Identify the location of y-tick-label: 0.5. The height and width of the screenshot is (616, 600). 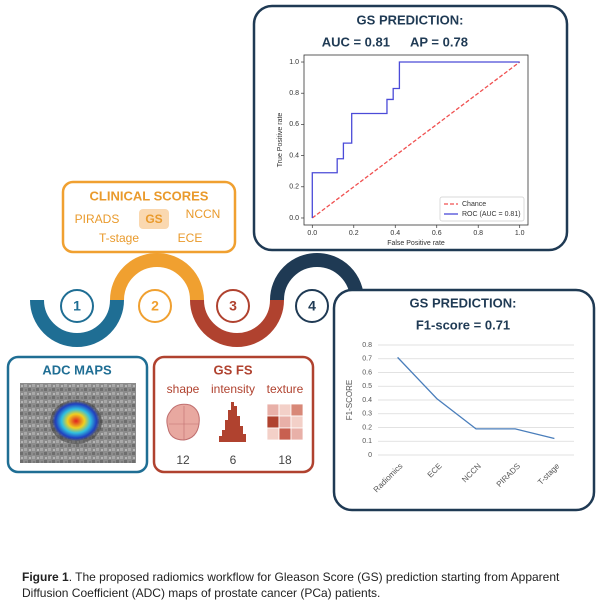
(367, 386).